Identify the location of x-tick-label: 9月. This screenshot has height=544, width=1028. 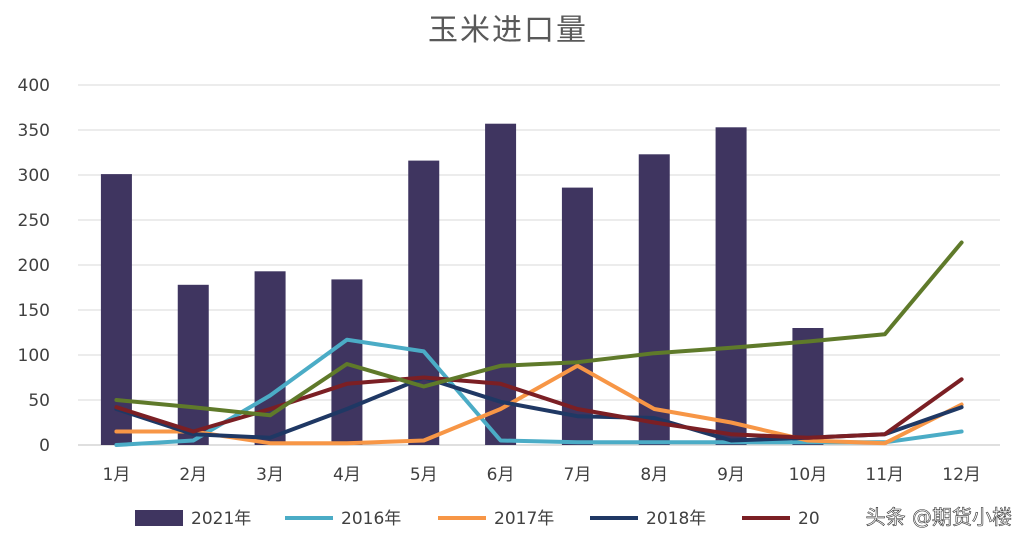
(731, 475).